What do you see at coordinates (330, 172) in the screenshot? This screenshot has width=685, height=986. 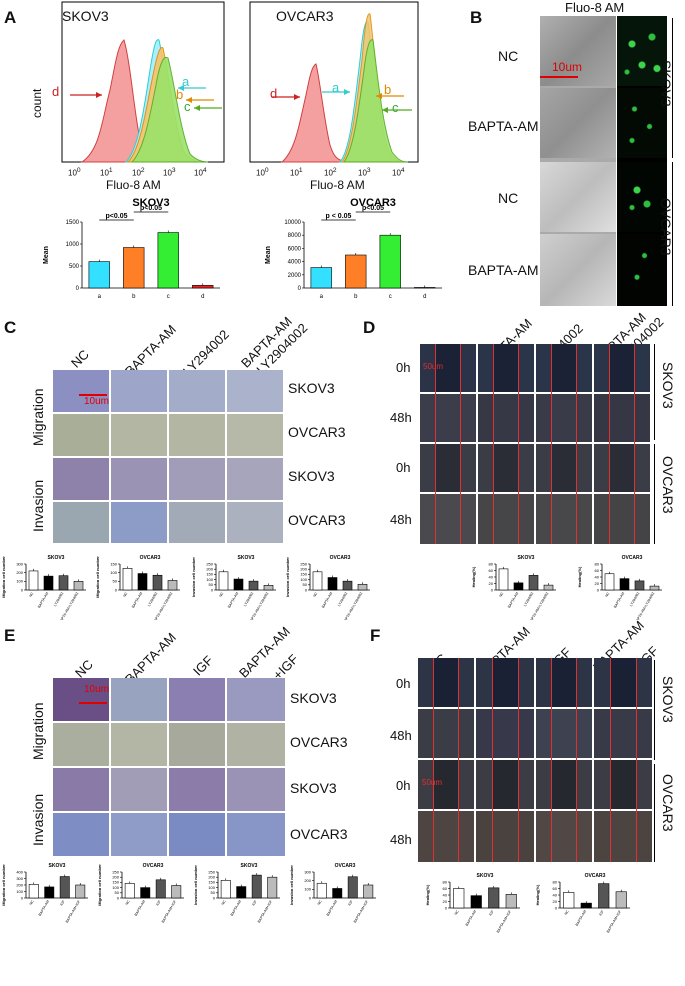 I see `tick-10-2: 10²` at bounding box center [330, 172].